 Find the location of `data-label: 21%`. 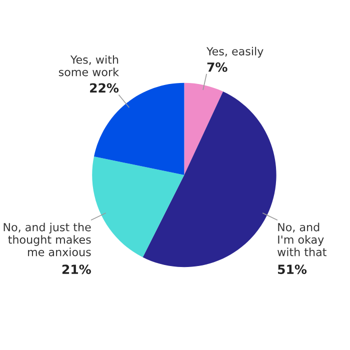

data-label: 21% is located at coordinates (76, 269).